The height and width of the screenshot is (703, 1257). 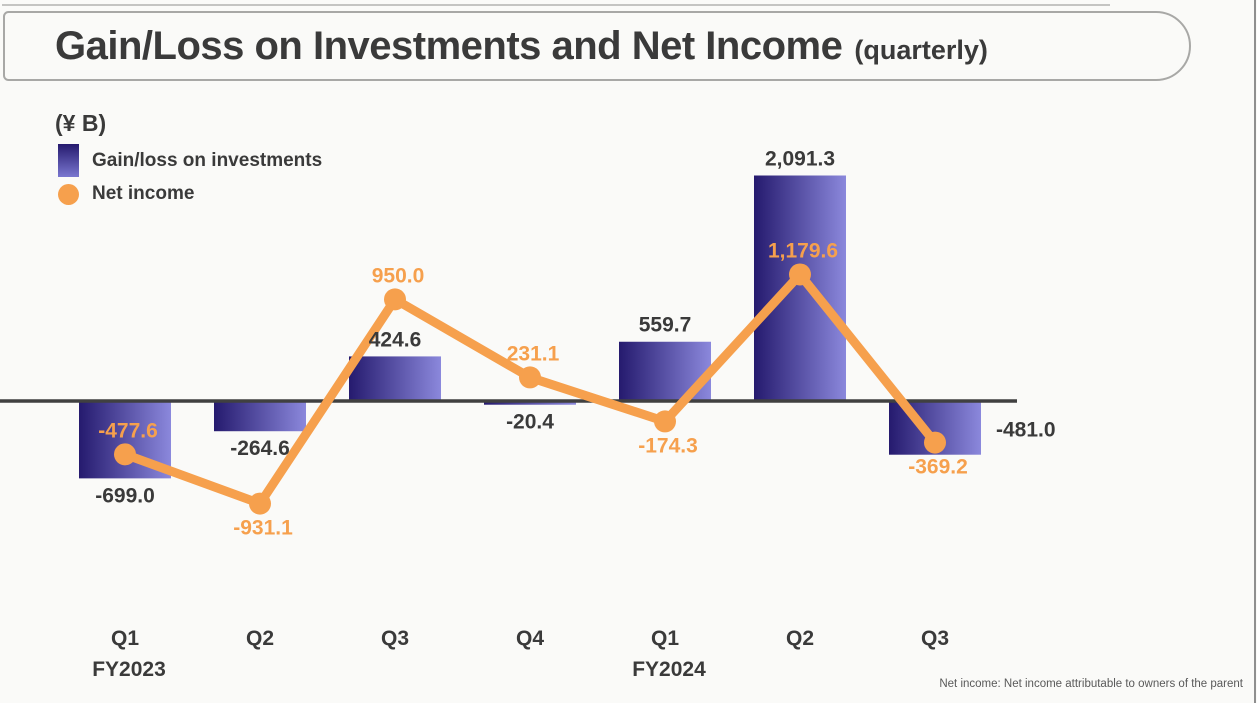 What do you see at coordinates (1026, 430) in the screenshot?
I see `bar-value-label: -481.0` at bounding box center [1026, 430].